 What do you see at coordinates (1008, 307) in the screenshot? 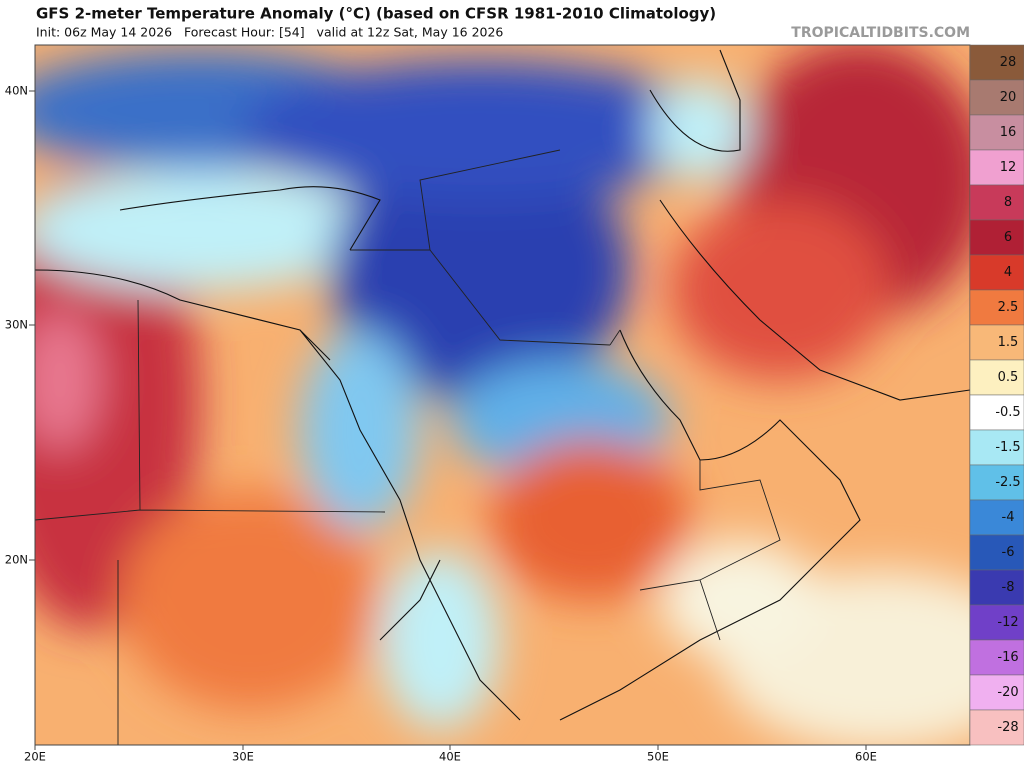
I see `colorbar-label: 2.5` at bounding box center [1008, 307].